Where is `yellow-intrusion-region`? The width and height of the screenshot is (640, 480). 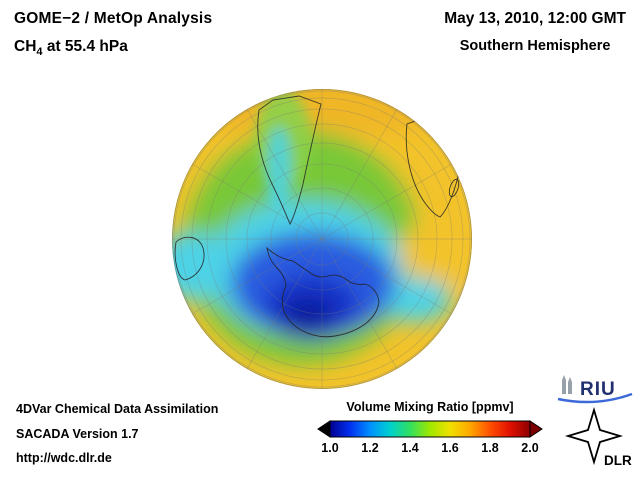 yellow-intrusion-region is located at coordinates (433, 253).